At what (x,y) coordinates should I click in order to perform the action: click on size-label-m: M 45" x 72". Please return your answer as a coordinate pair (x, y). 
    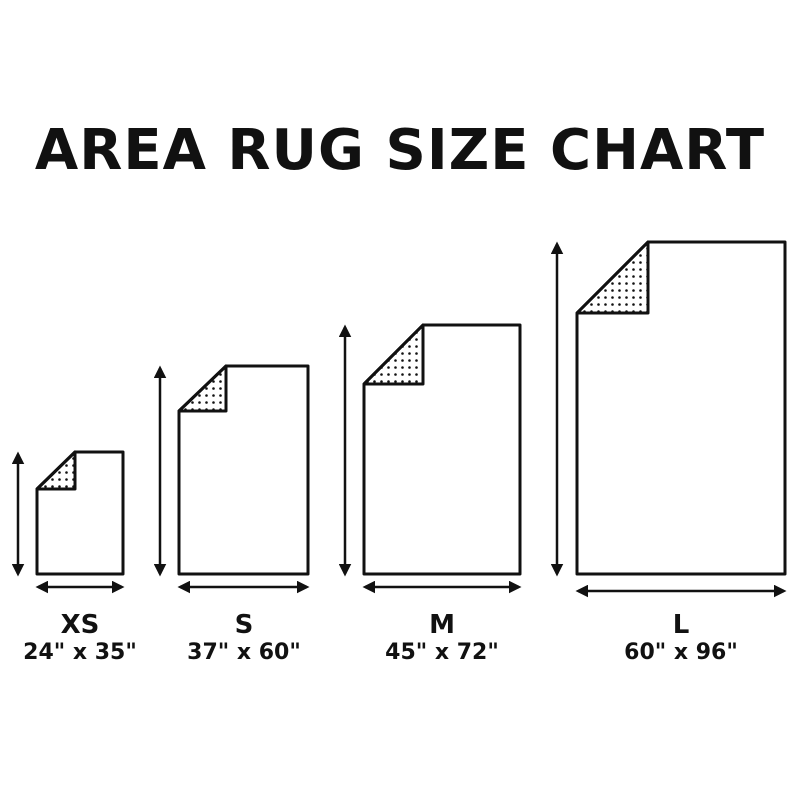
    Looking at the image, I should click on (442, 637).